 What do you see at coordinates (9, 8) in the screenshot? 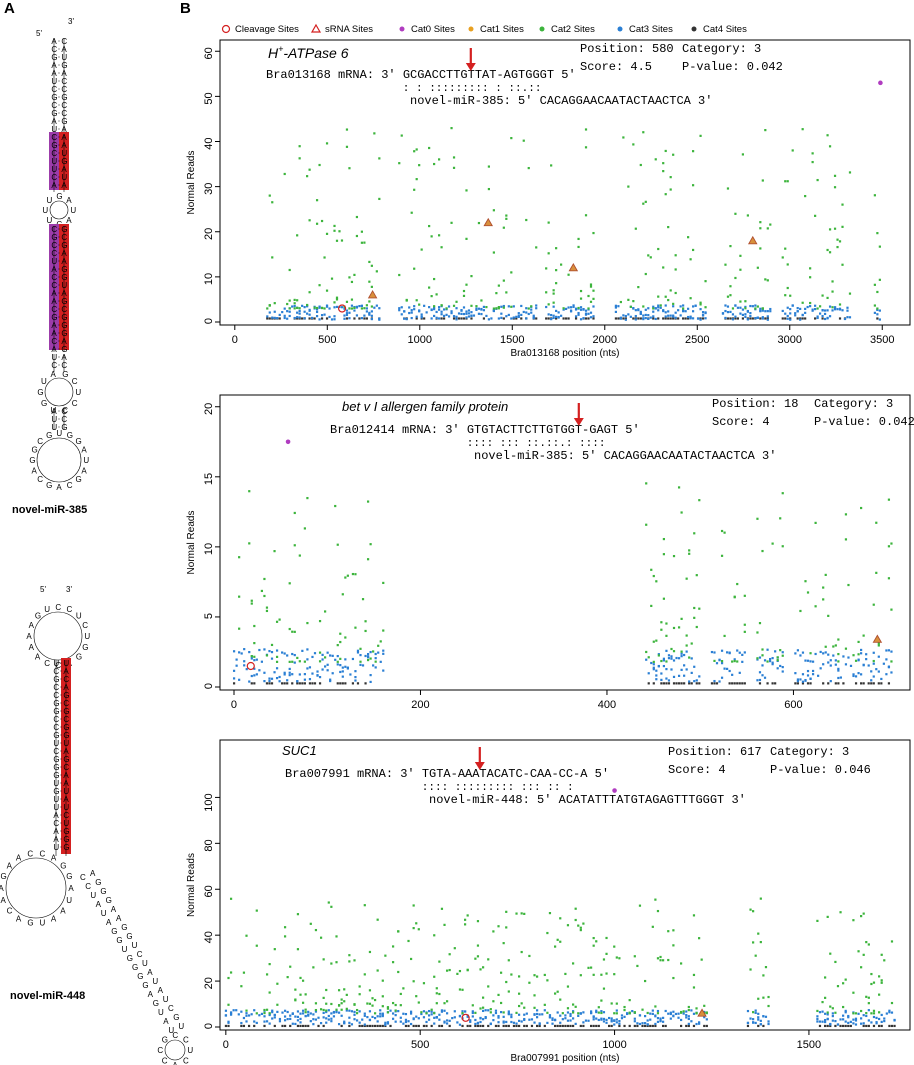
I see `panel-a-letter: A` at bounding box center [9, 8].